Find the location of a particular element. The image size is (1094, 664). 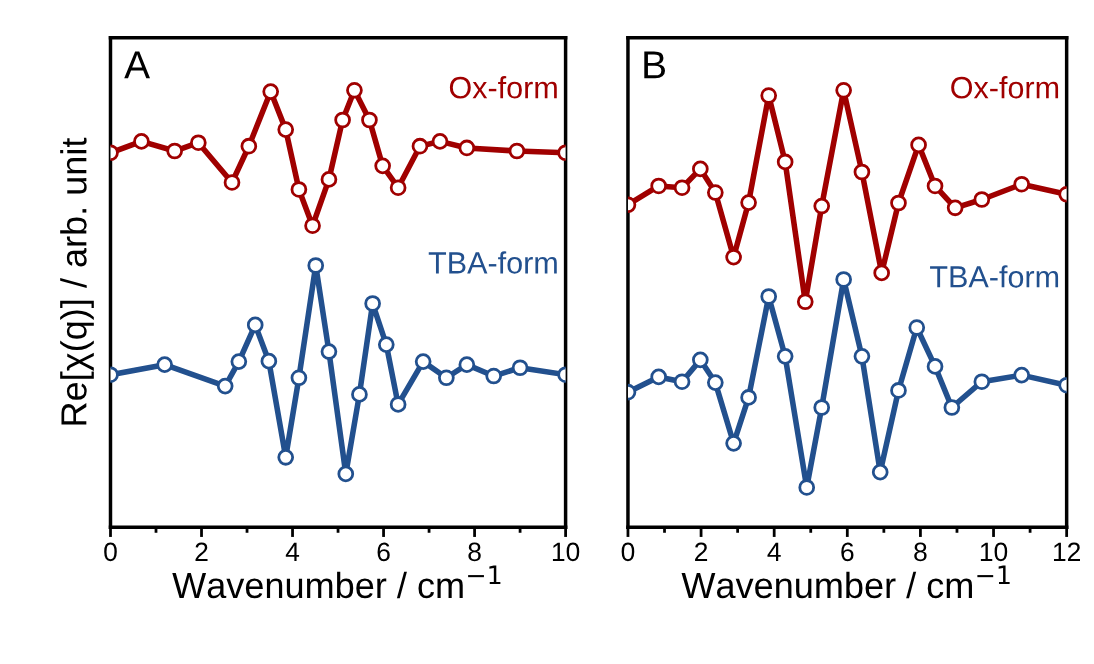

chart-title: B is located at coordinates (654, 65).